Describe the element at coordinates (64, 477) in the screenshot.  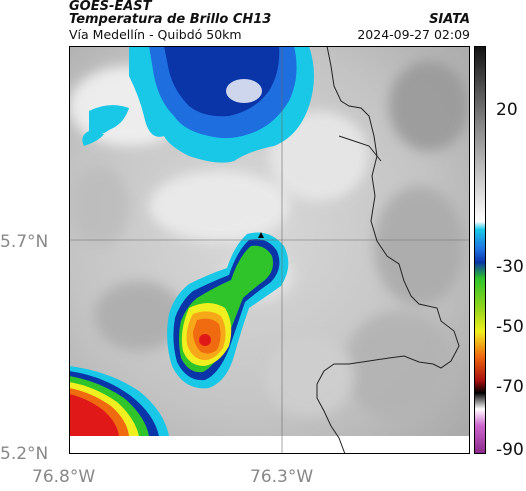
I see `lon-label-76.8: 76.8°W` at that location.